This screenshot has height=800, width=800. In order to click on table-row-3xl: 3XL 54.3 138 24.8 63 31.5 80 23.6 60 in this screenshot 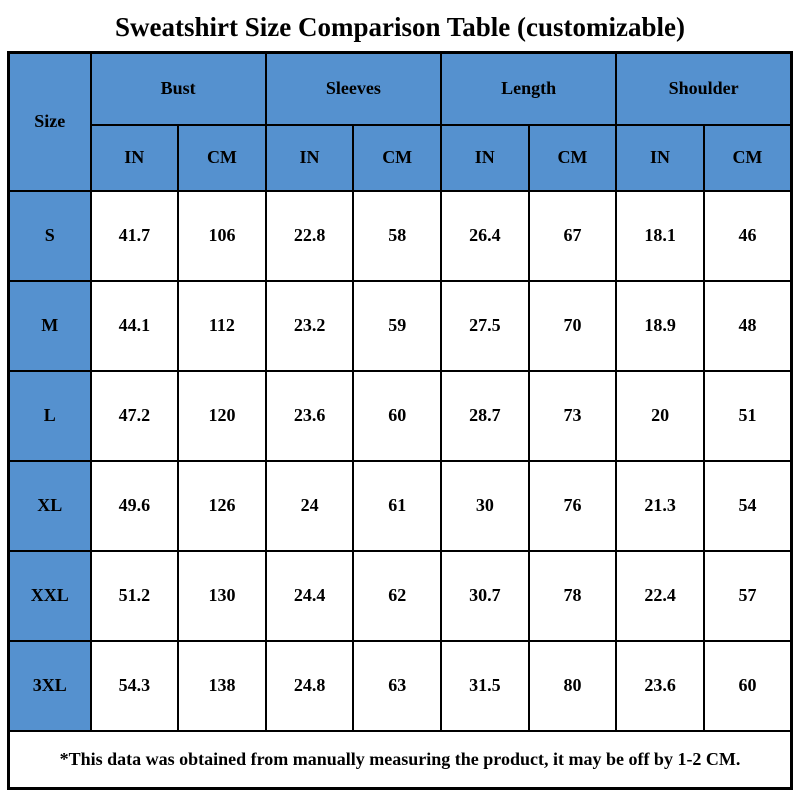, I will do `click(400, 685)`.